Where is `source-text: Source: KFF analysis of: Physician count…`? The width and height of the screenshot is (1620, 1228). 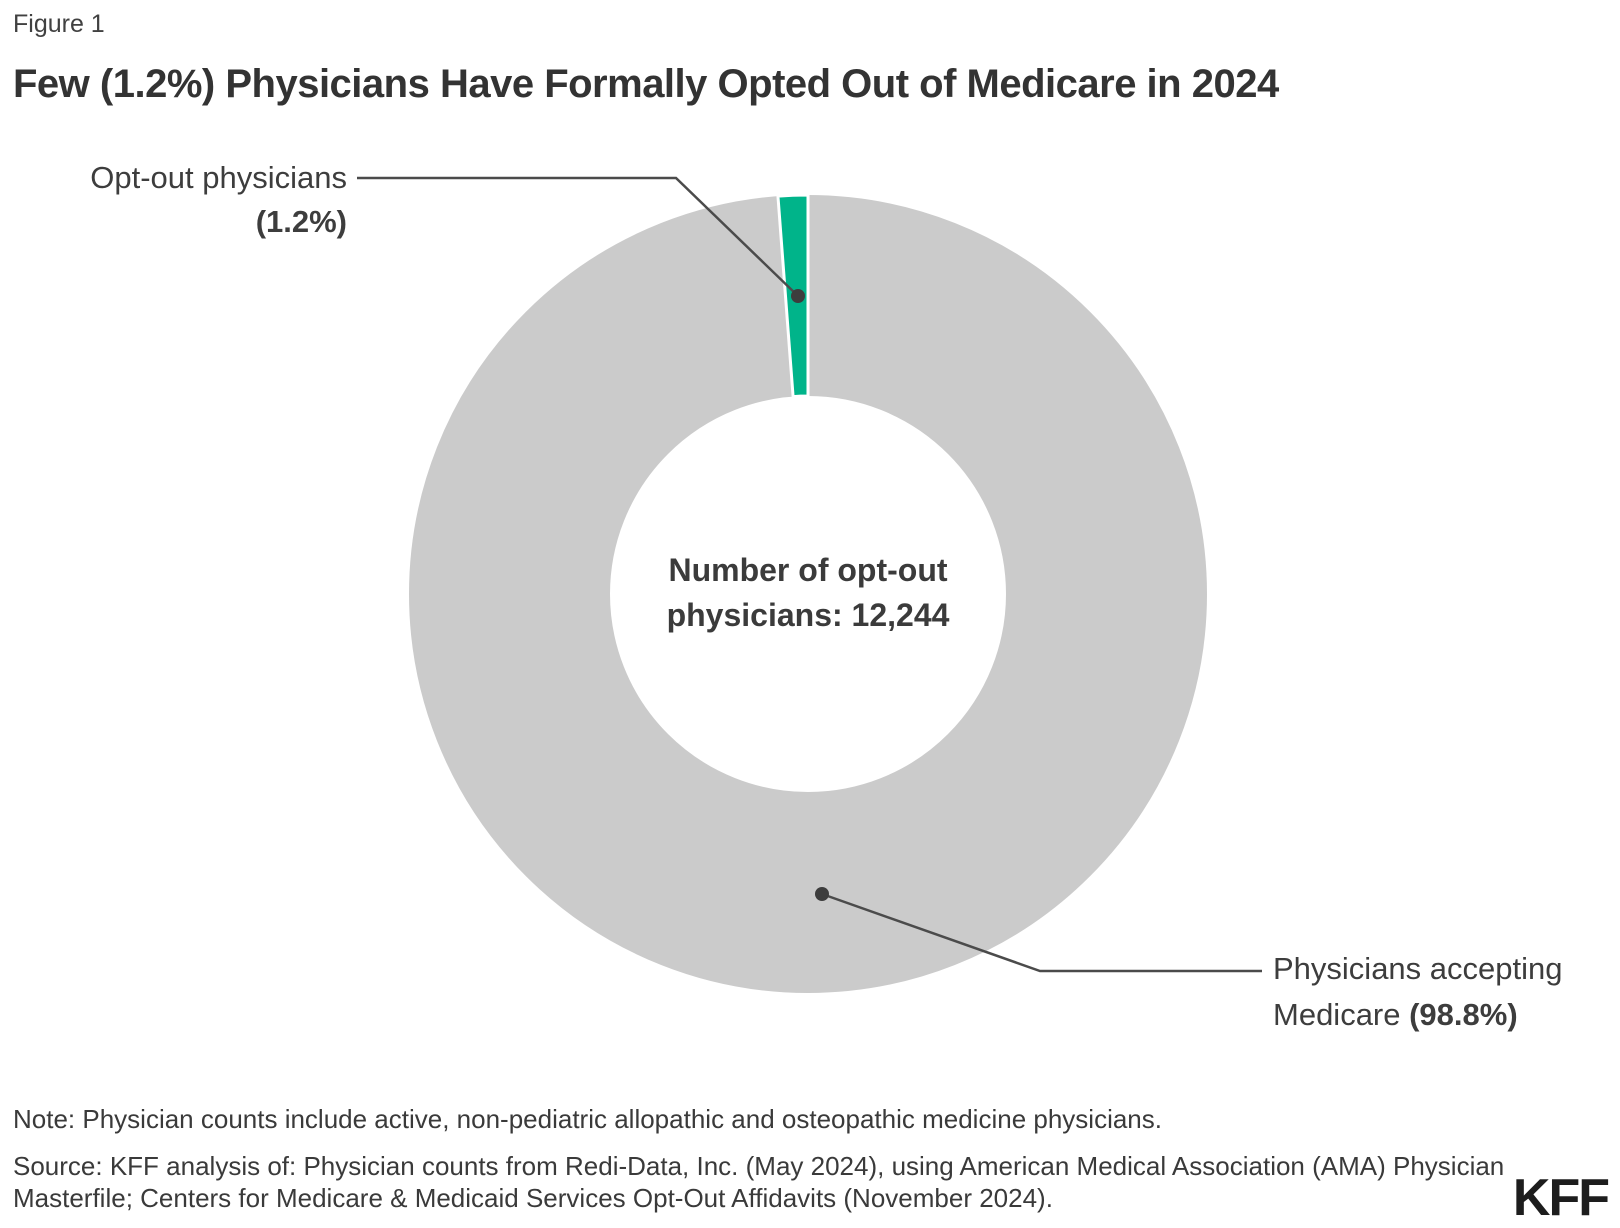 source-text: Source: KFF analysis of: Physician count… is located at coordinates (758, 1182).